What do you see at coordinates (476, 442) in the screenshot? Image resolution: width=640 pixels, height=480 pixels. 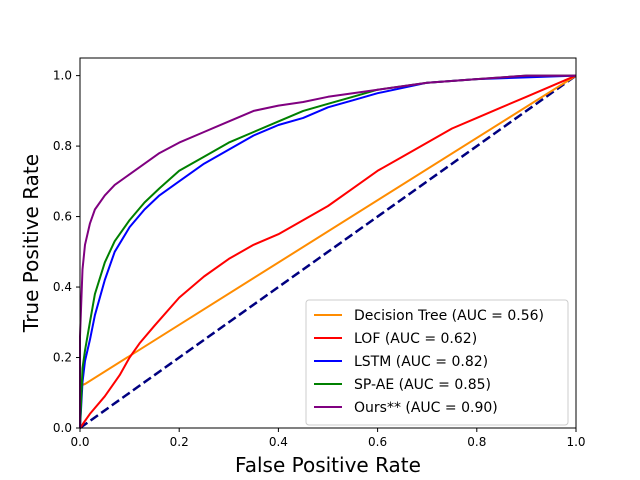 I see `x-tick-label: 0.8` at bounding box center [476, 442].